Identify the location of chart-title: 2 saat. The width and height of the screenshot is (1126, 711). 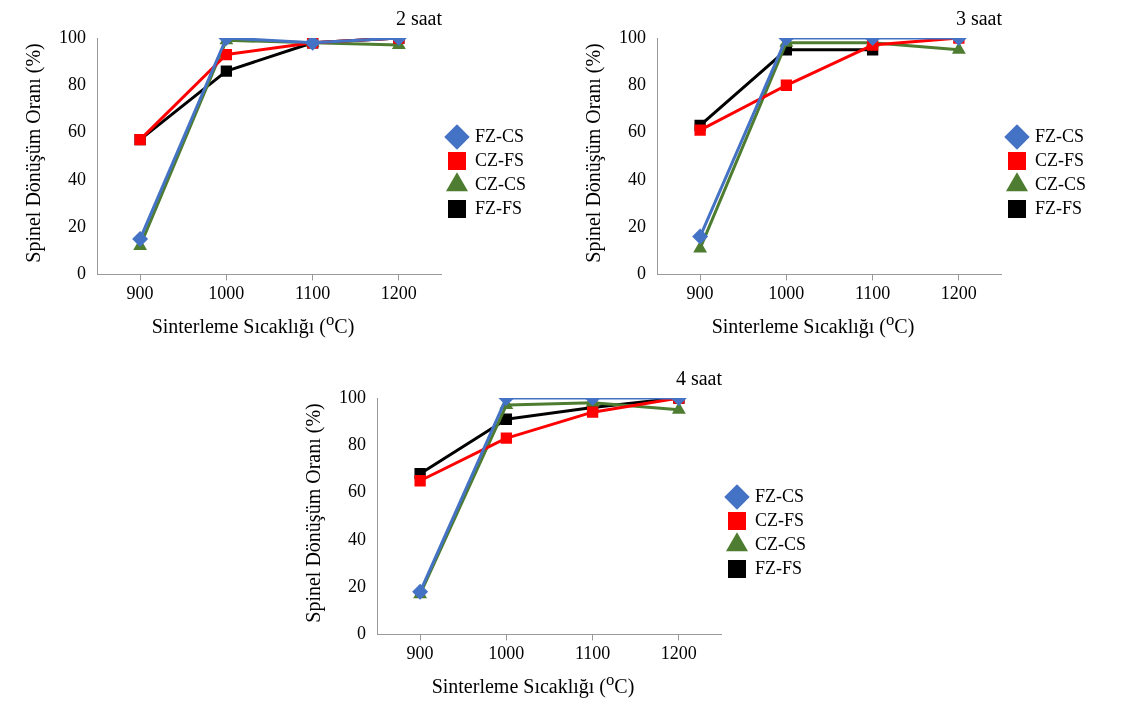
(419, 18).